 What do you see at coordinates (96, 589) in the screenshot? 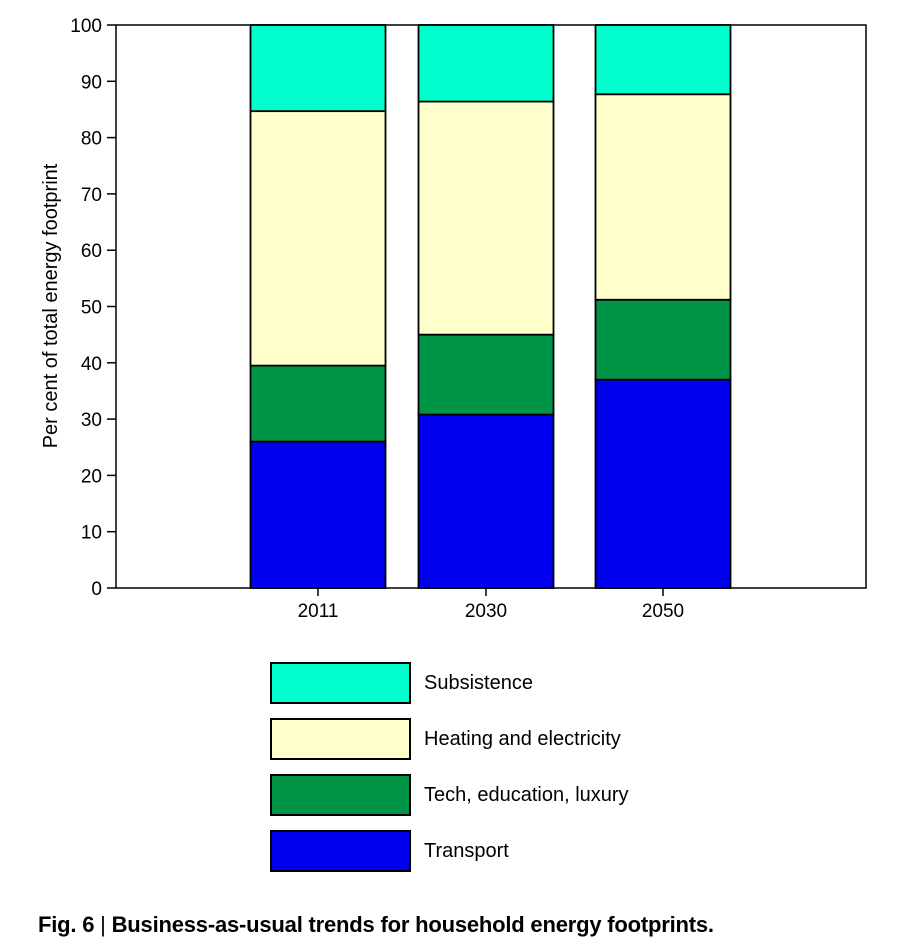
I see `y-tick-label-0: 0` at bounding box center [96, 589].